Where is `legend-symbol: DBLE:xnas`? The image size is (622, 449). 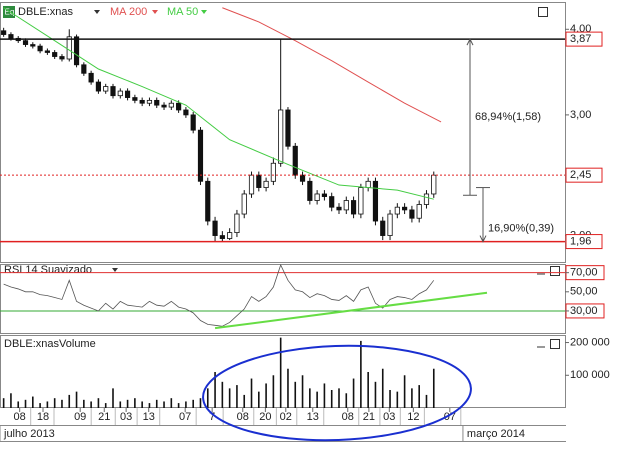 legend-symbol: DBLE:xnas is located at coordinates (46, 12).